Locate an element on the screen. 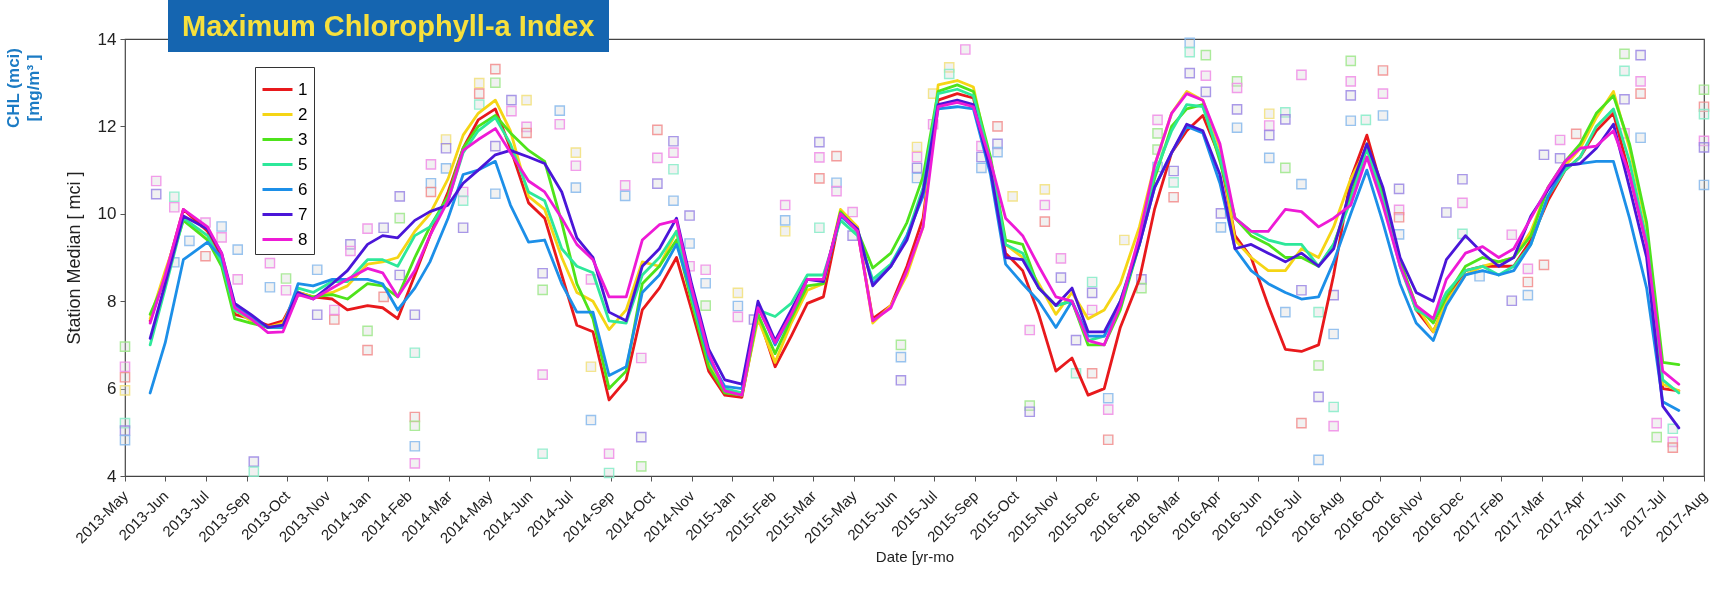 This screenshot has width=1728, height=608. y-tick-label: 12 is located at coordinates (107, 126).